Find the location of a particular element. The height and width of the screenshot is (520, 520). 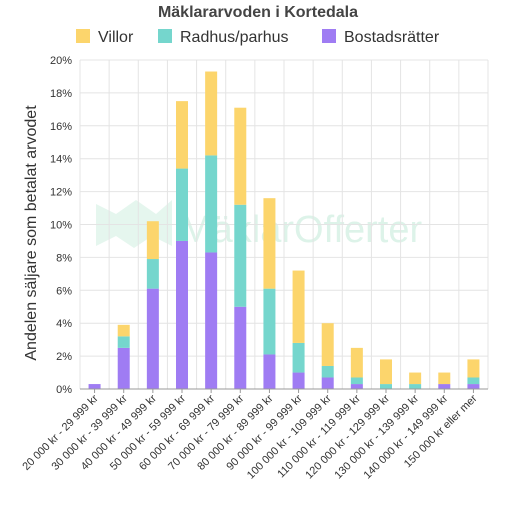

watermark: MäklarOfferter is located at coordinates (259, 225).